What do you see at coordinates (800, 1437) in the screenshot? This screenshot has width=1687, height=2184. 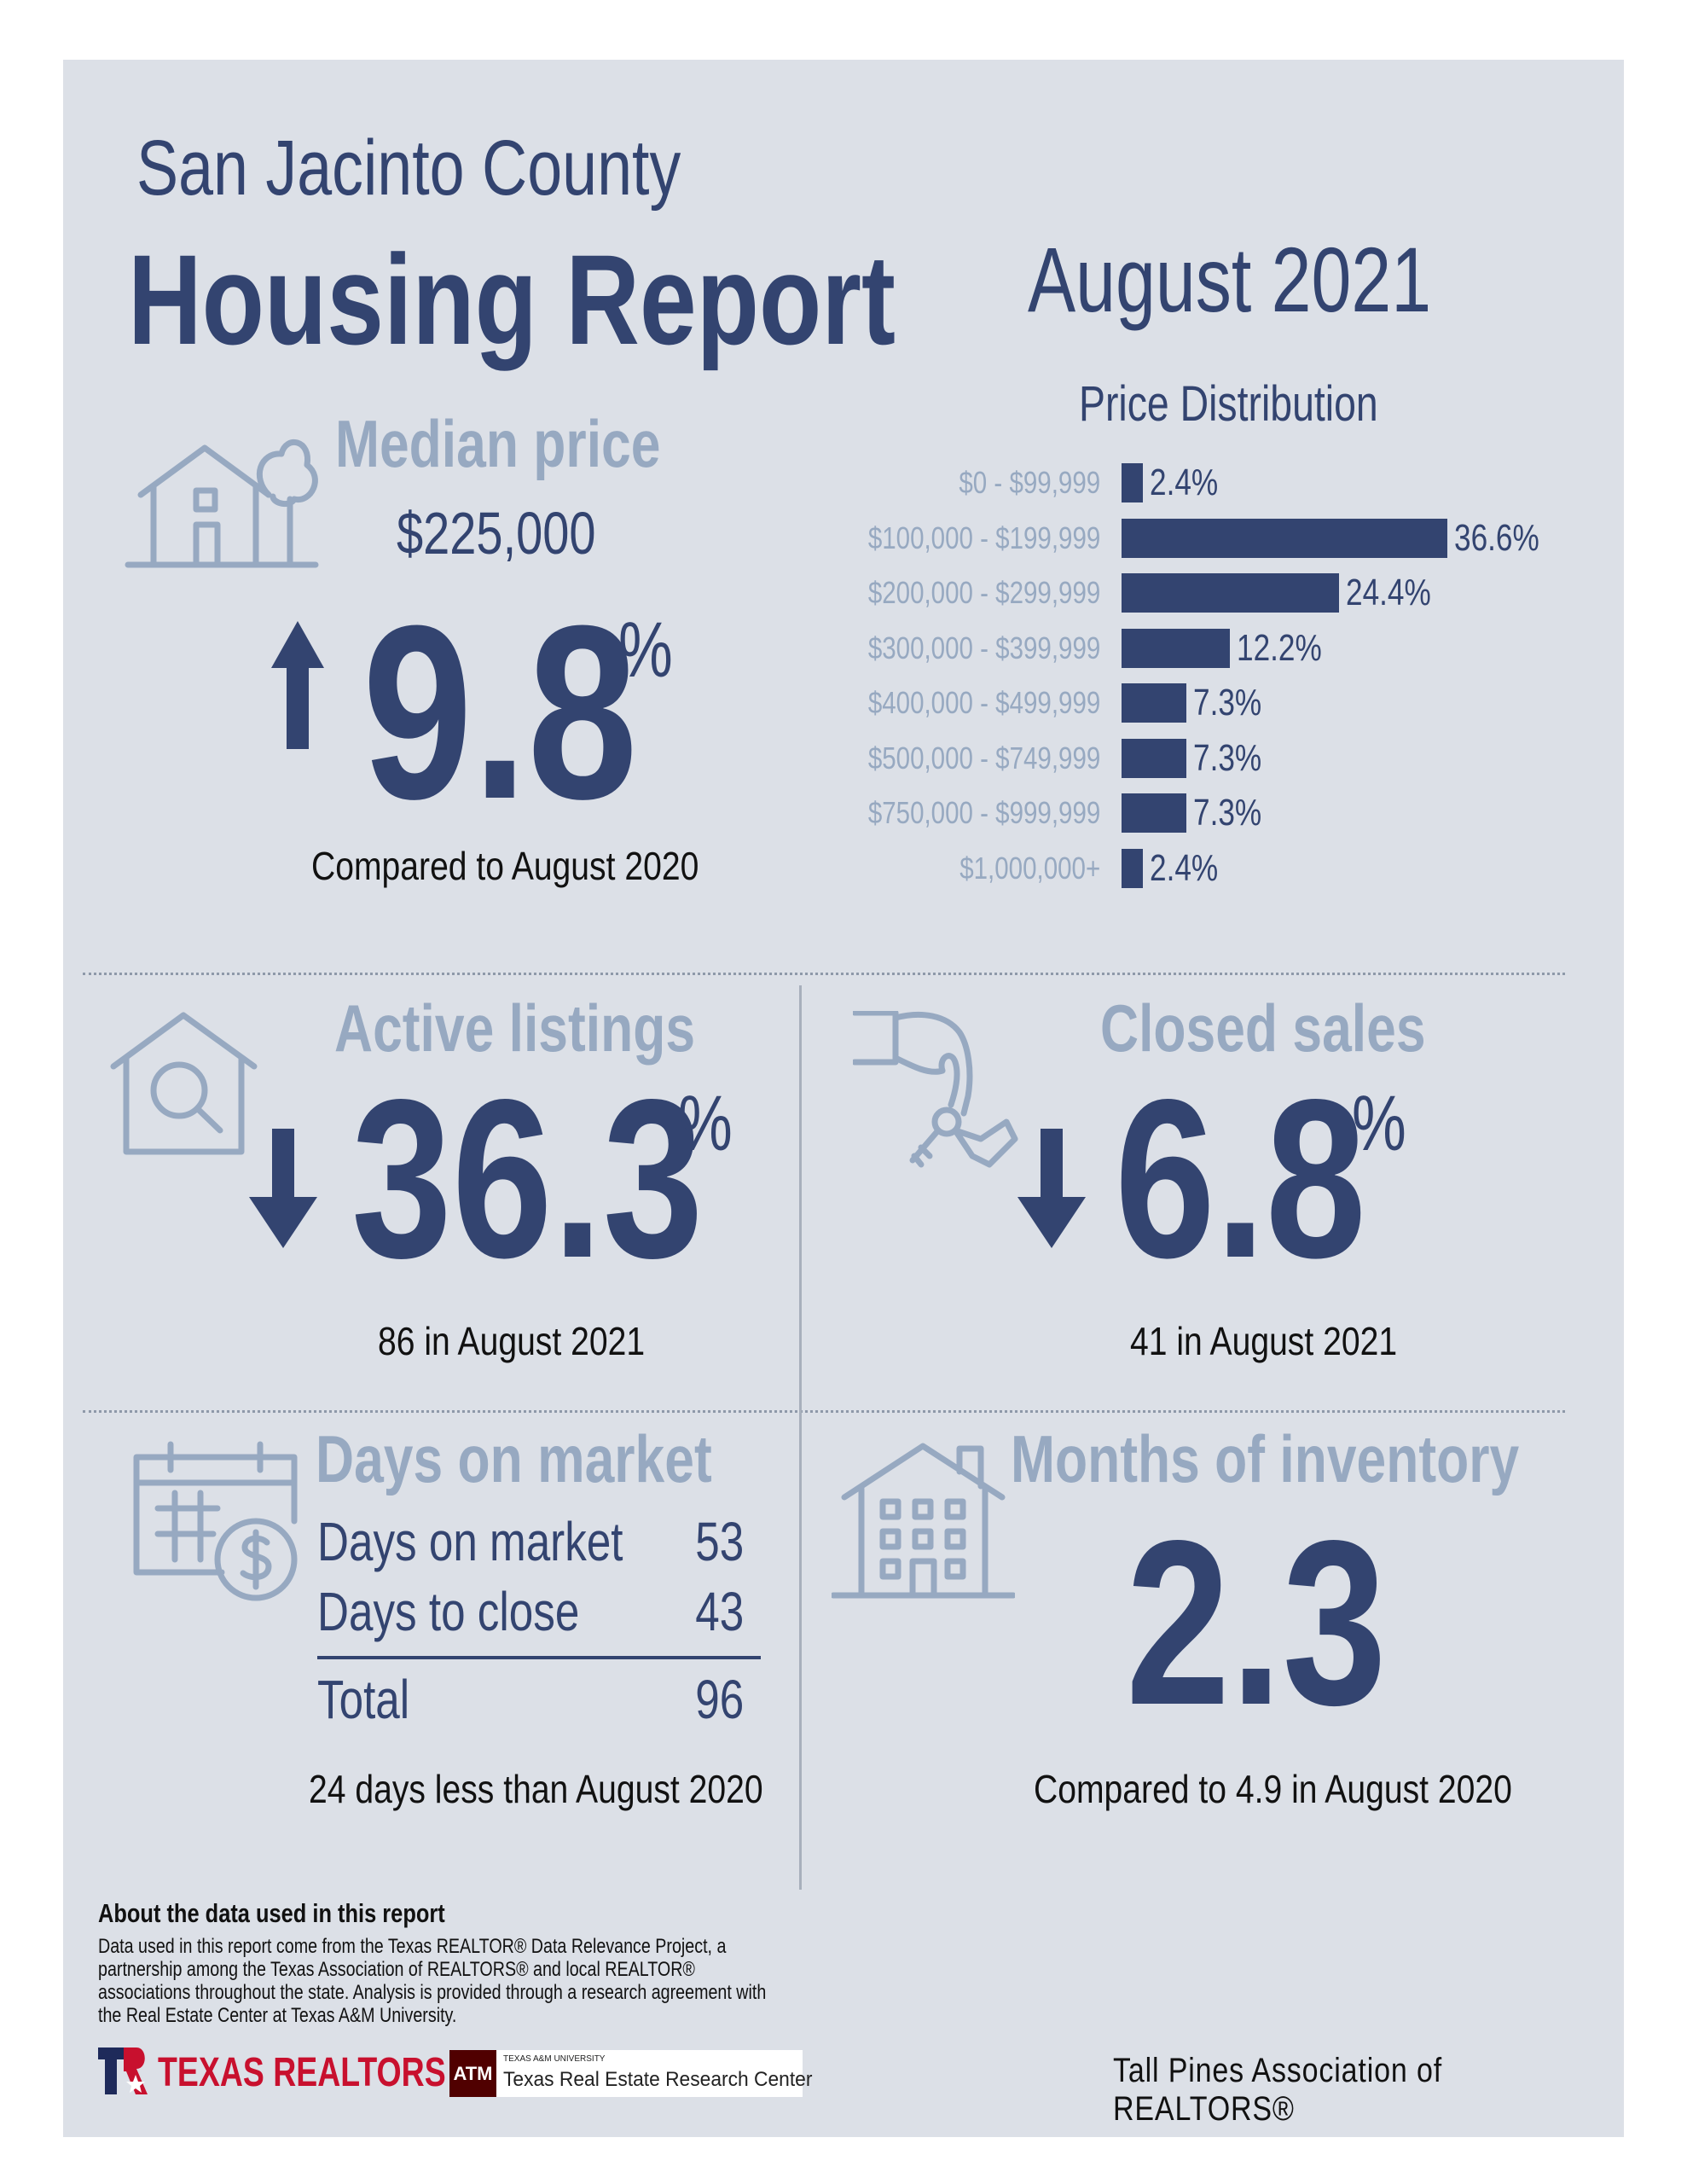 I see `divider-vertical` at bounding box center [800, 1437].